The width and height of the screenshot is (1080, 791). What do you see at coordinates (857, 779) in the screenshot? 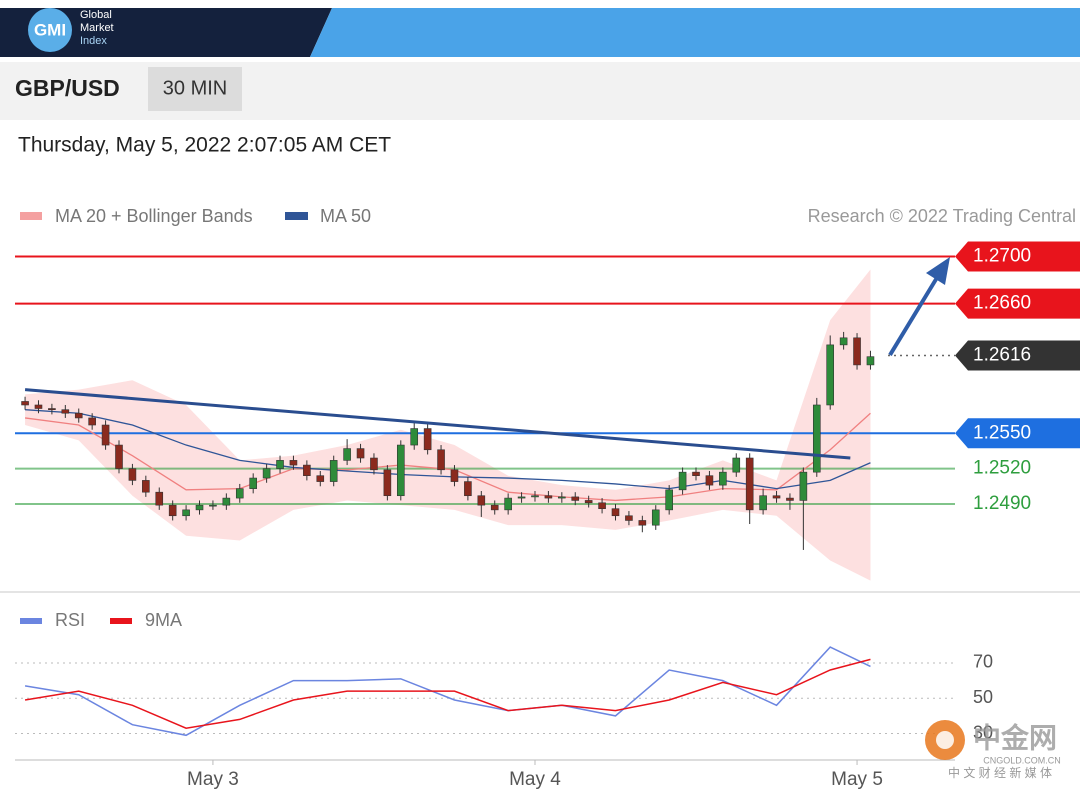
I see `x-tick-label: May 5` at bounding box center [857, 779].